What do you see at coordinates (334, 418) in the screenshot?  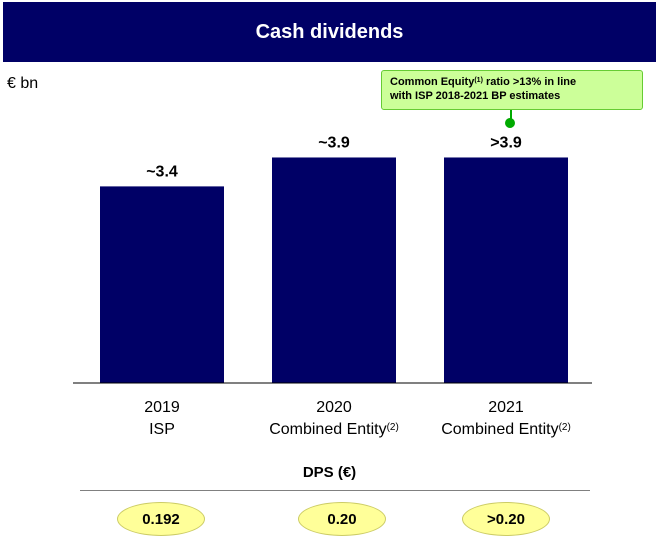 I see `x-label-2020: 2020 Combined Entity(2)` at bounding box center [334, 418].